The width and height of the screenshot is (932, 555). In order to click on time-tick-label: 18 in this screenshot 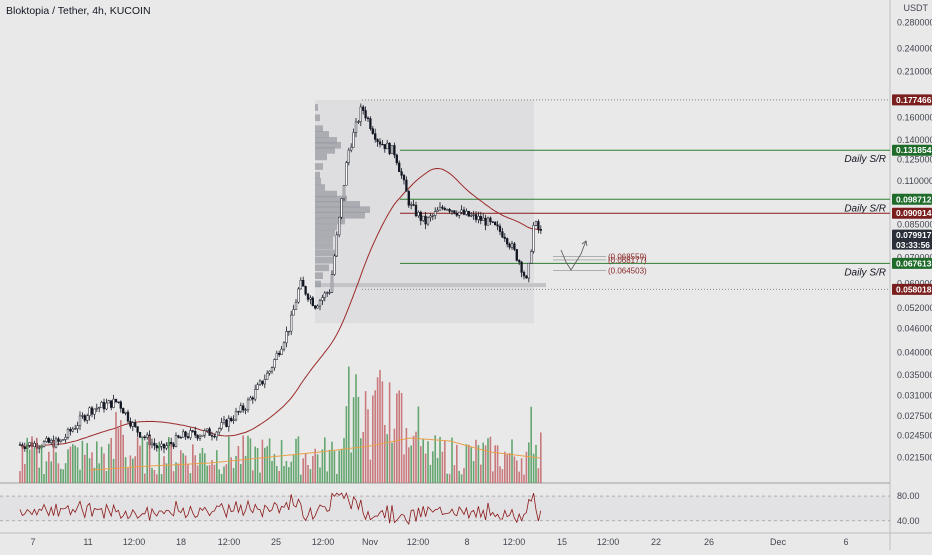, I will do `click(181, 542)`.